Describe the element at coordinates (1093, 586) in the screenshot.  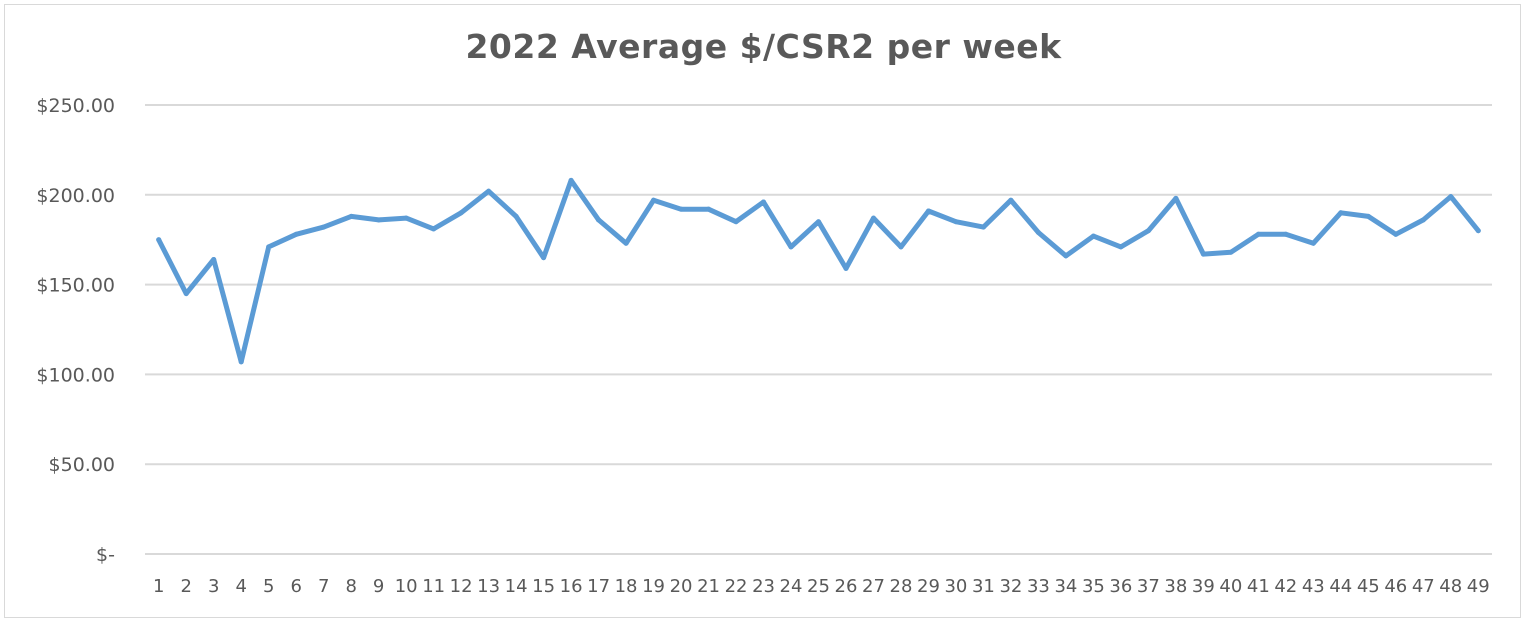
I see `x-tick-label: 35` at that location.